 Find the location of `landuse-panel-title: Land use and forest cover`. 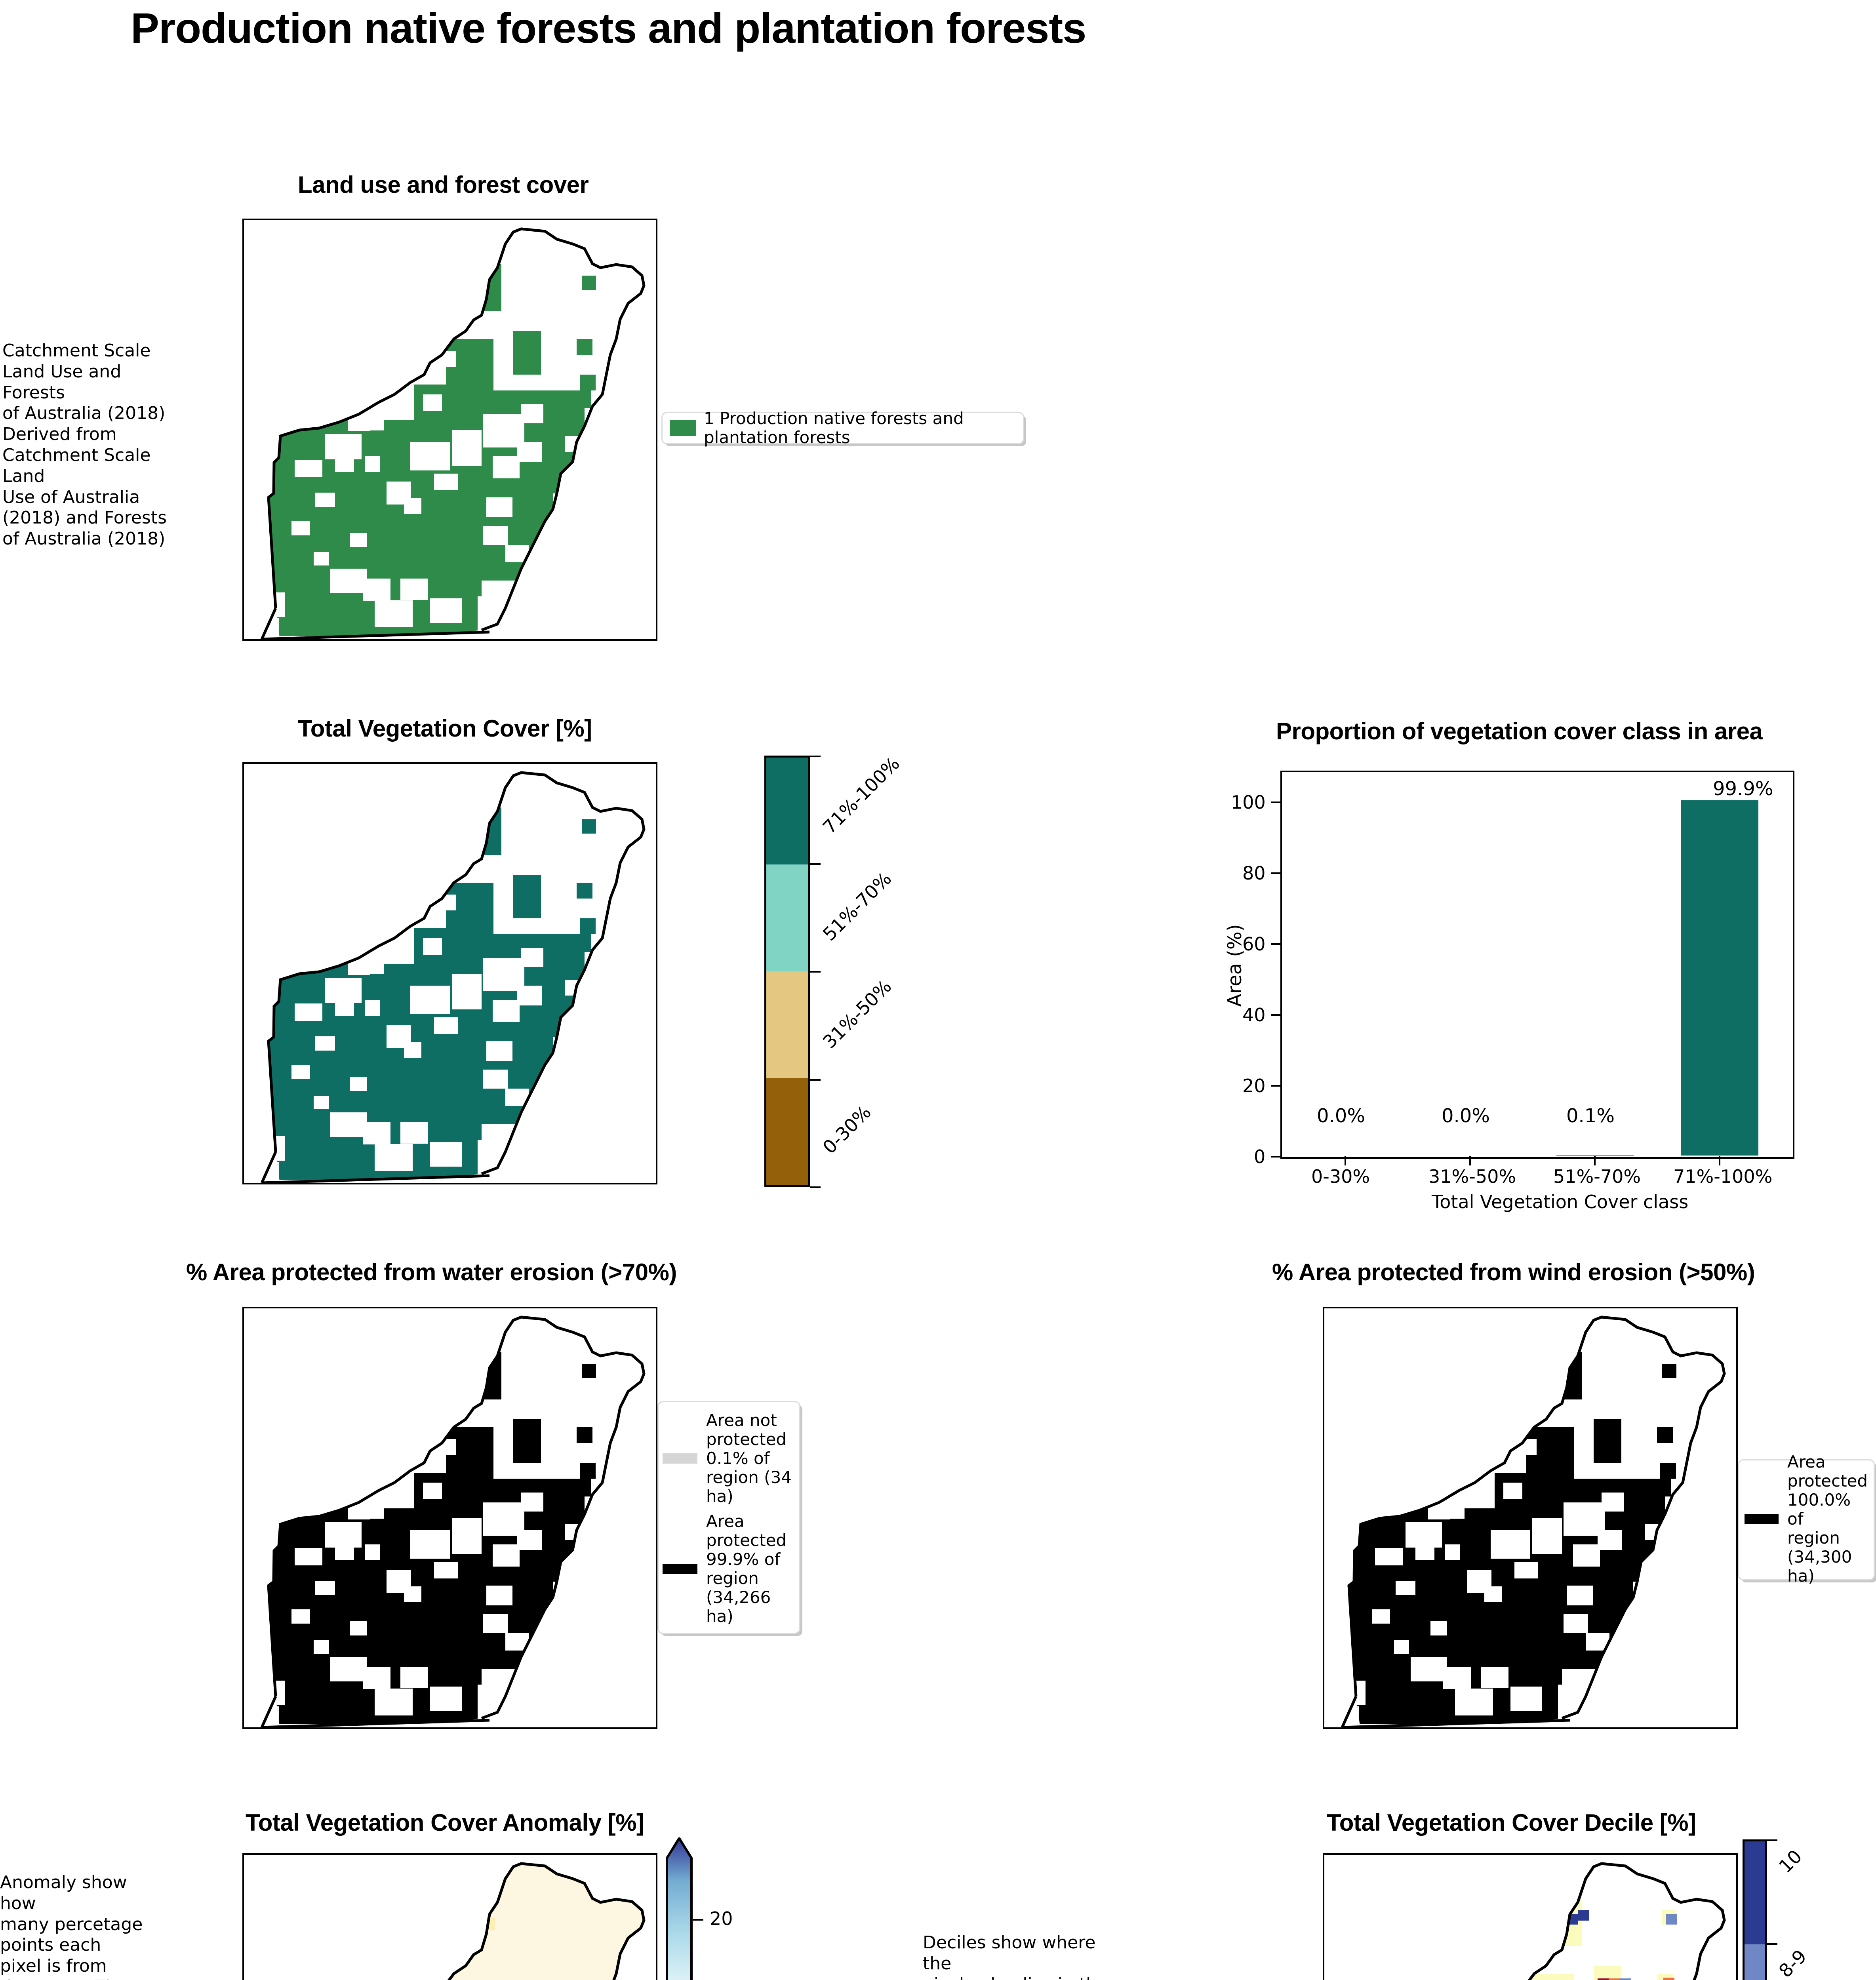

landuse-panel-title: Land use and forest cover is located at coordinates (443, 184).